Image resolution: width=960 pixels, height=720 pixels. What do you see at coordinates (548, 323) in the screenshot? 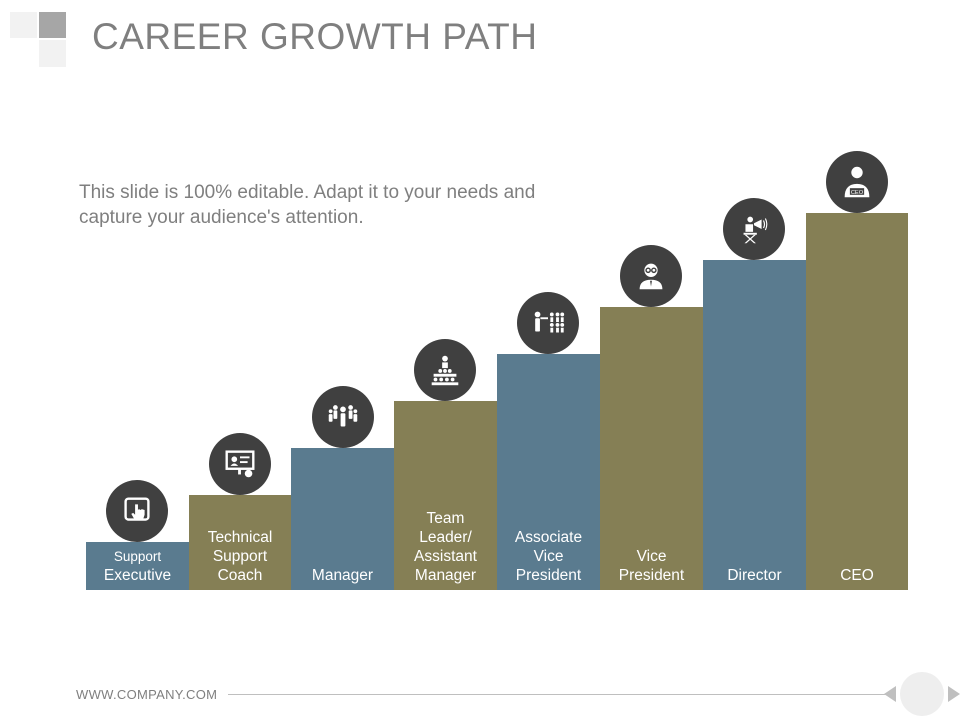
I see `leader-with-team-icon` at bounding box center [548, 323].